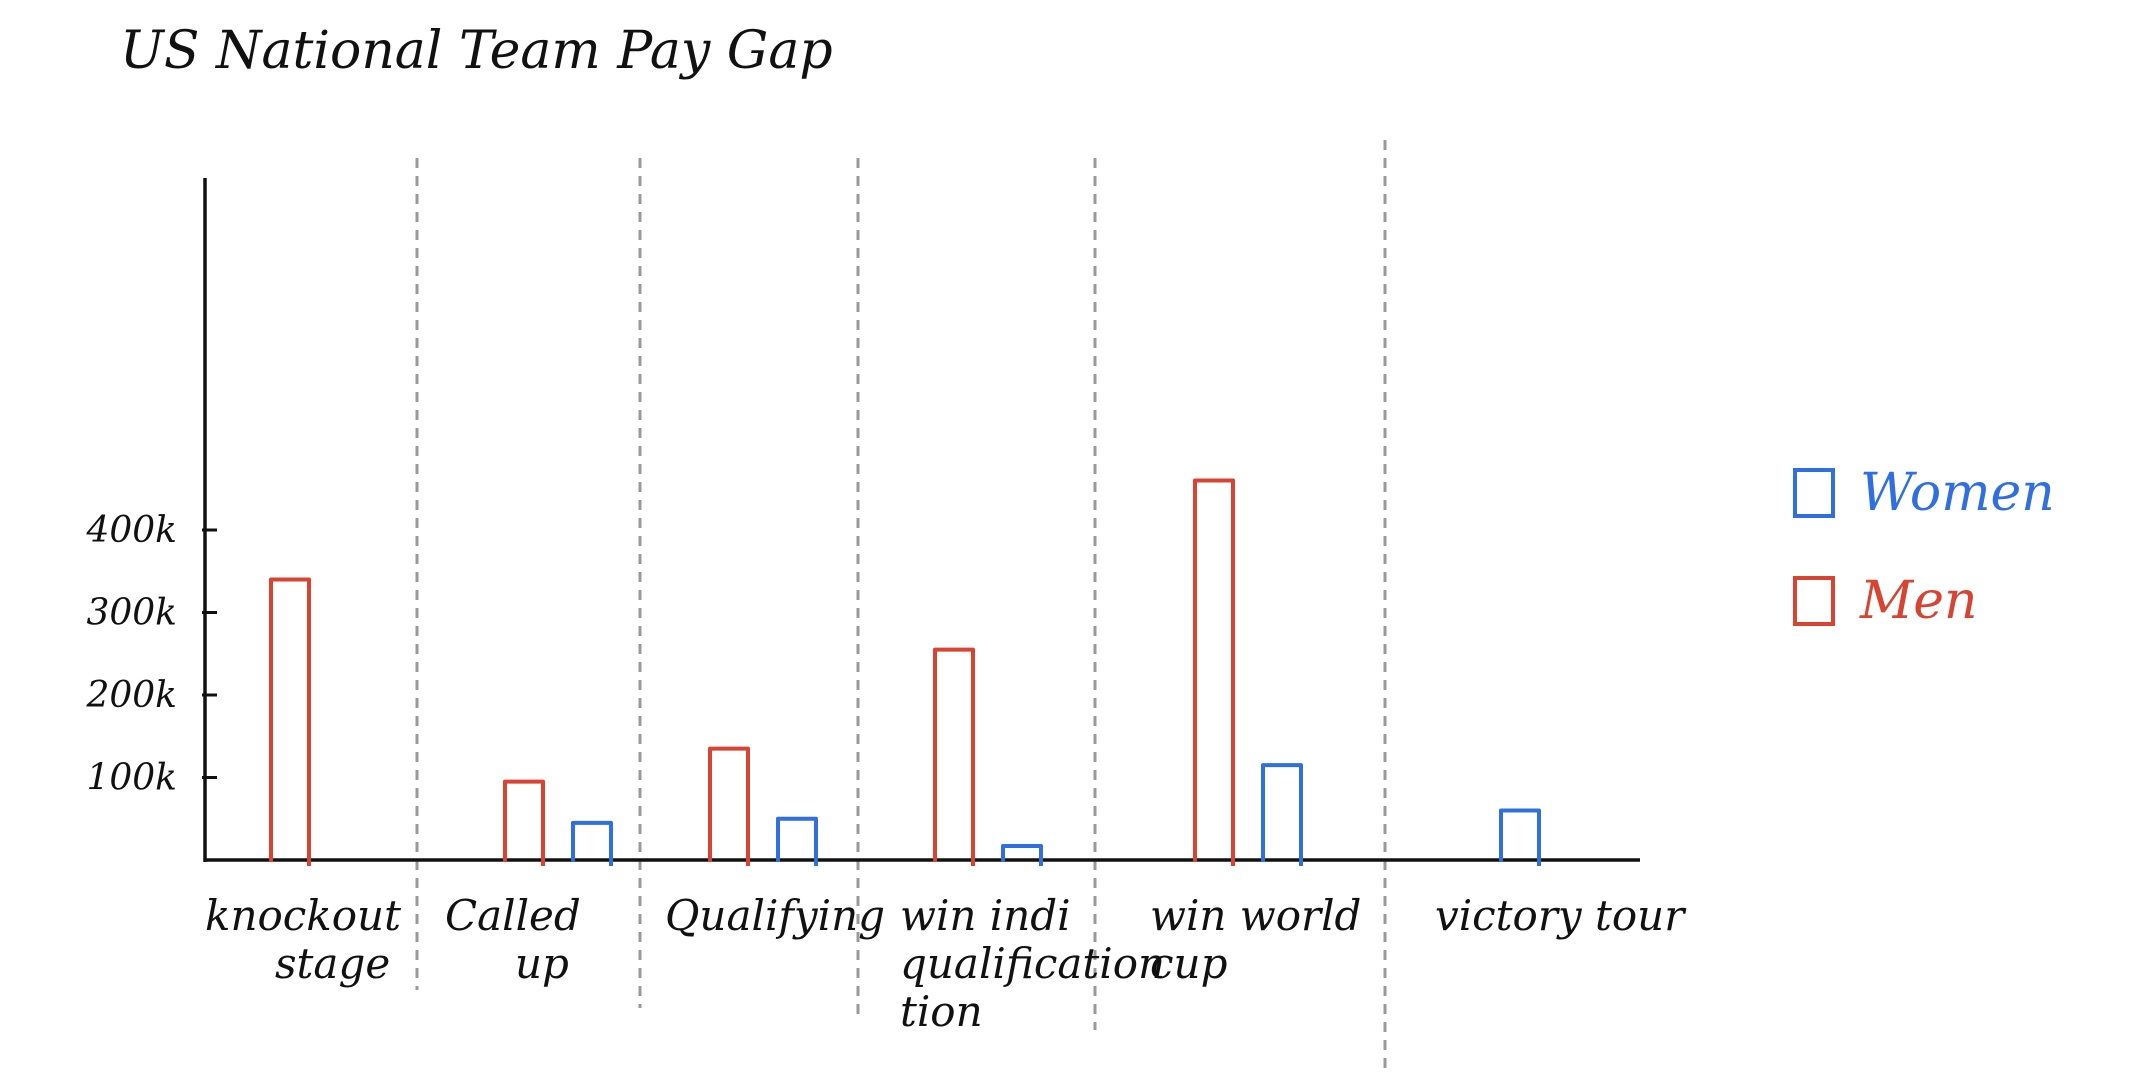  I want to click on chart-title: US National Team Pay Gap, so click(476, 51).